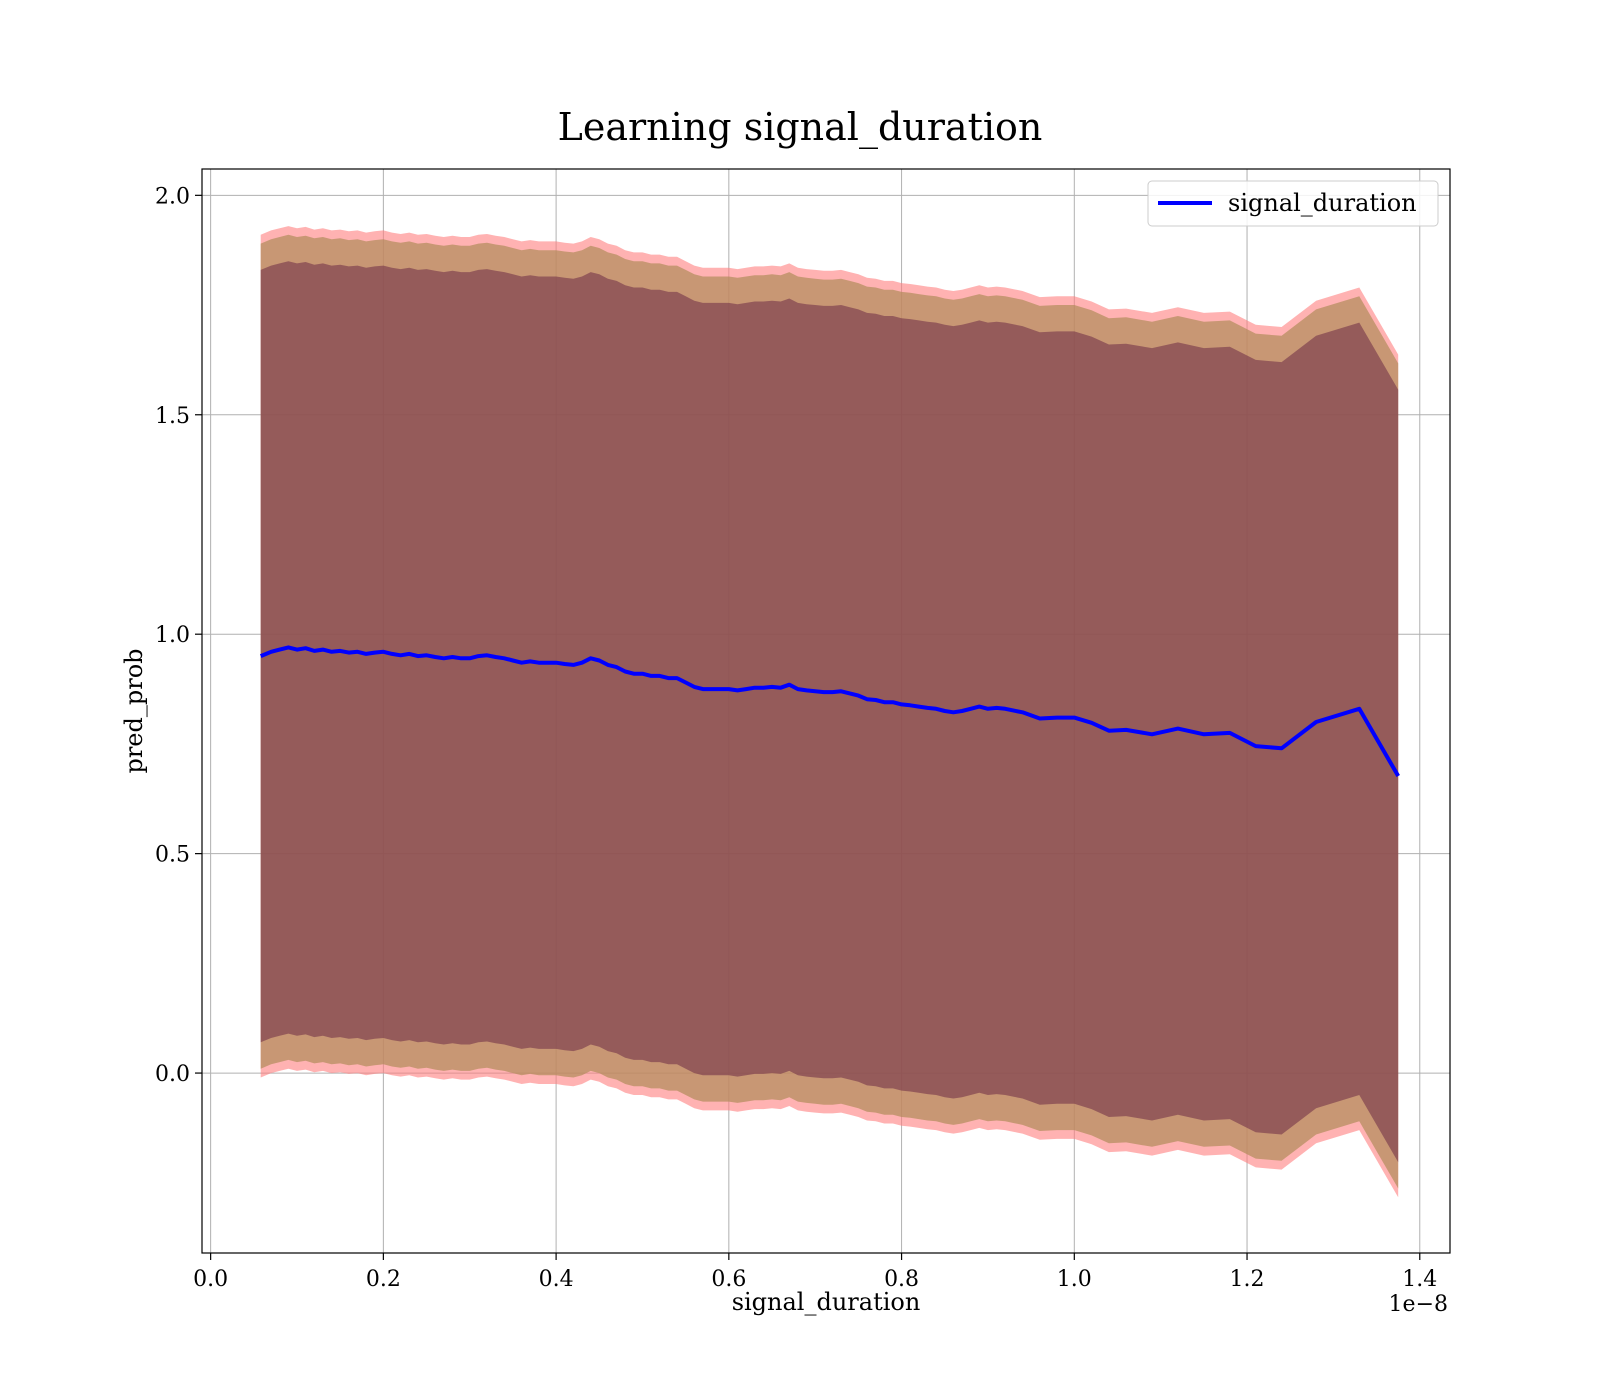  I want to click on legend: signal_duration, so click(1293, 203).